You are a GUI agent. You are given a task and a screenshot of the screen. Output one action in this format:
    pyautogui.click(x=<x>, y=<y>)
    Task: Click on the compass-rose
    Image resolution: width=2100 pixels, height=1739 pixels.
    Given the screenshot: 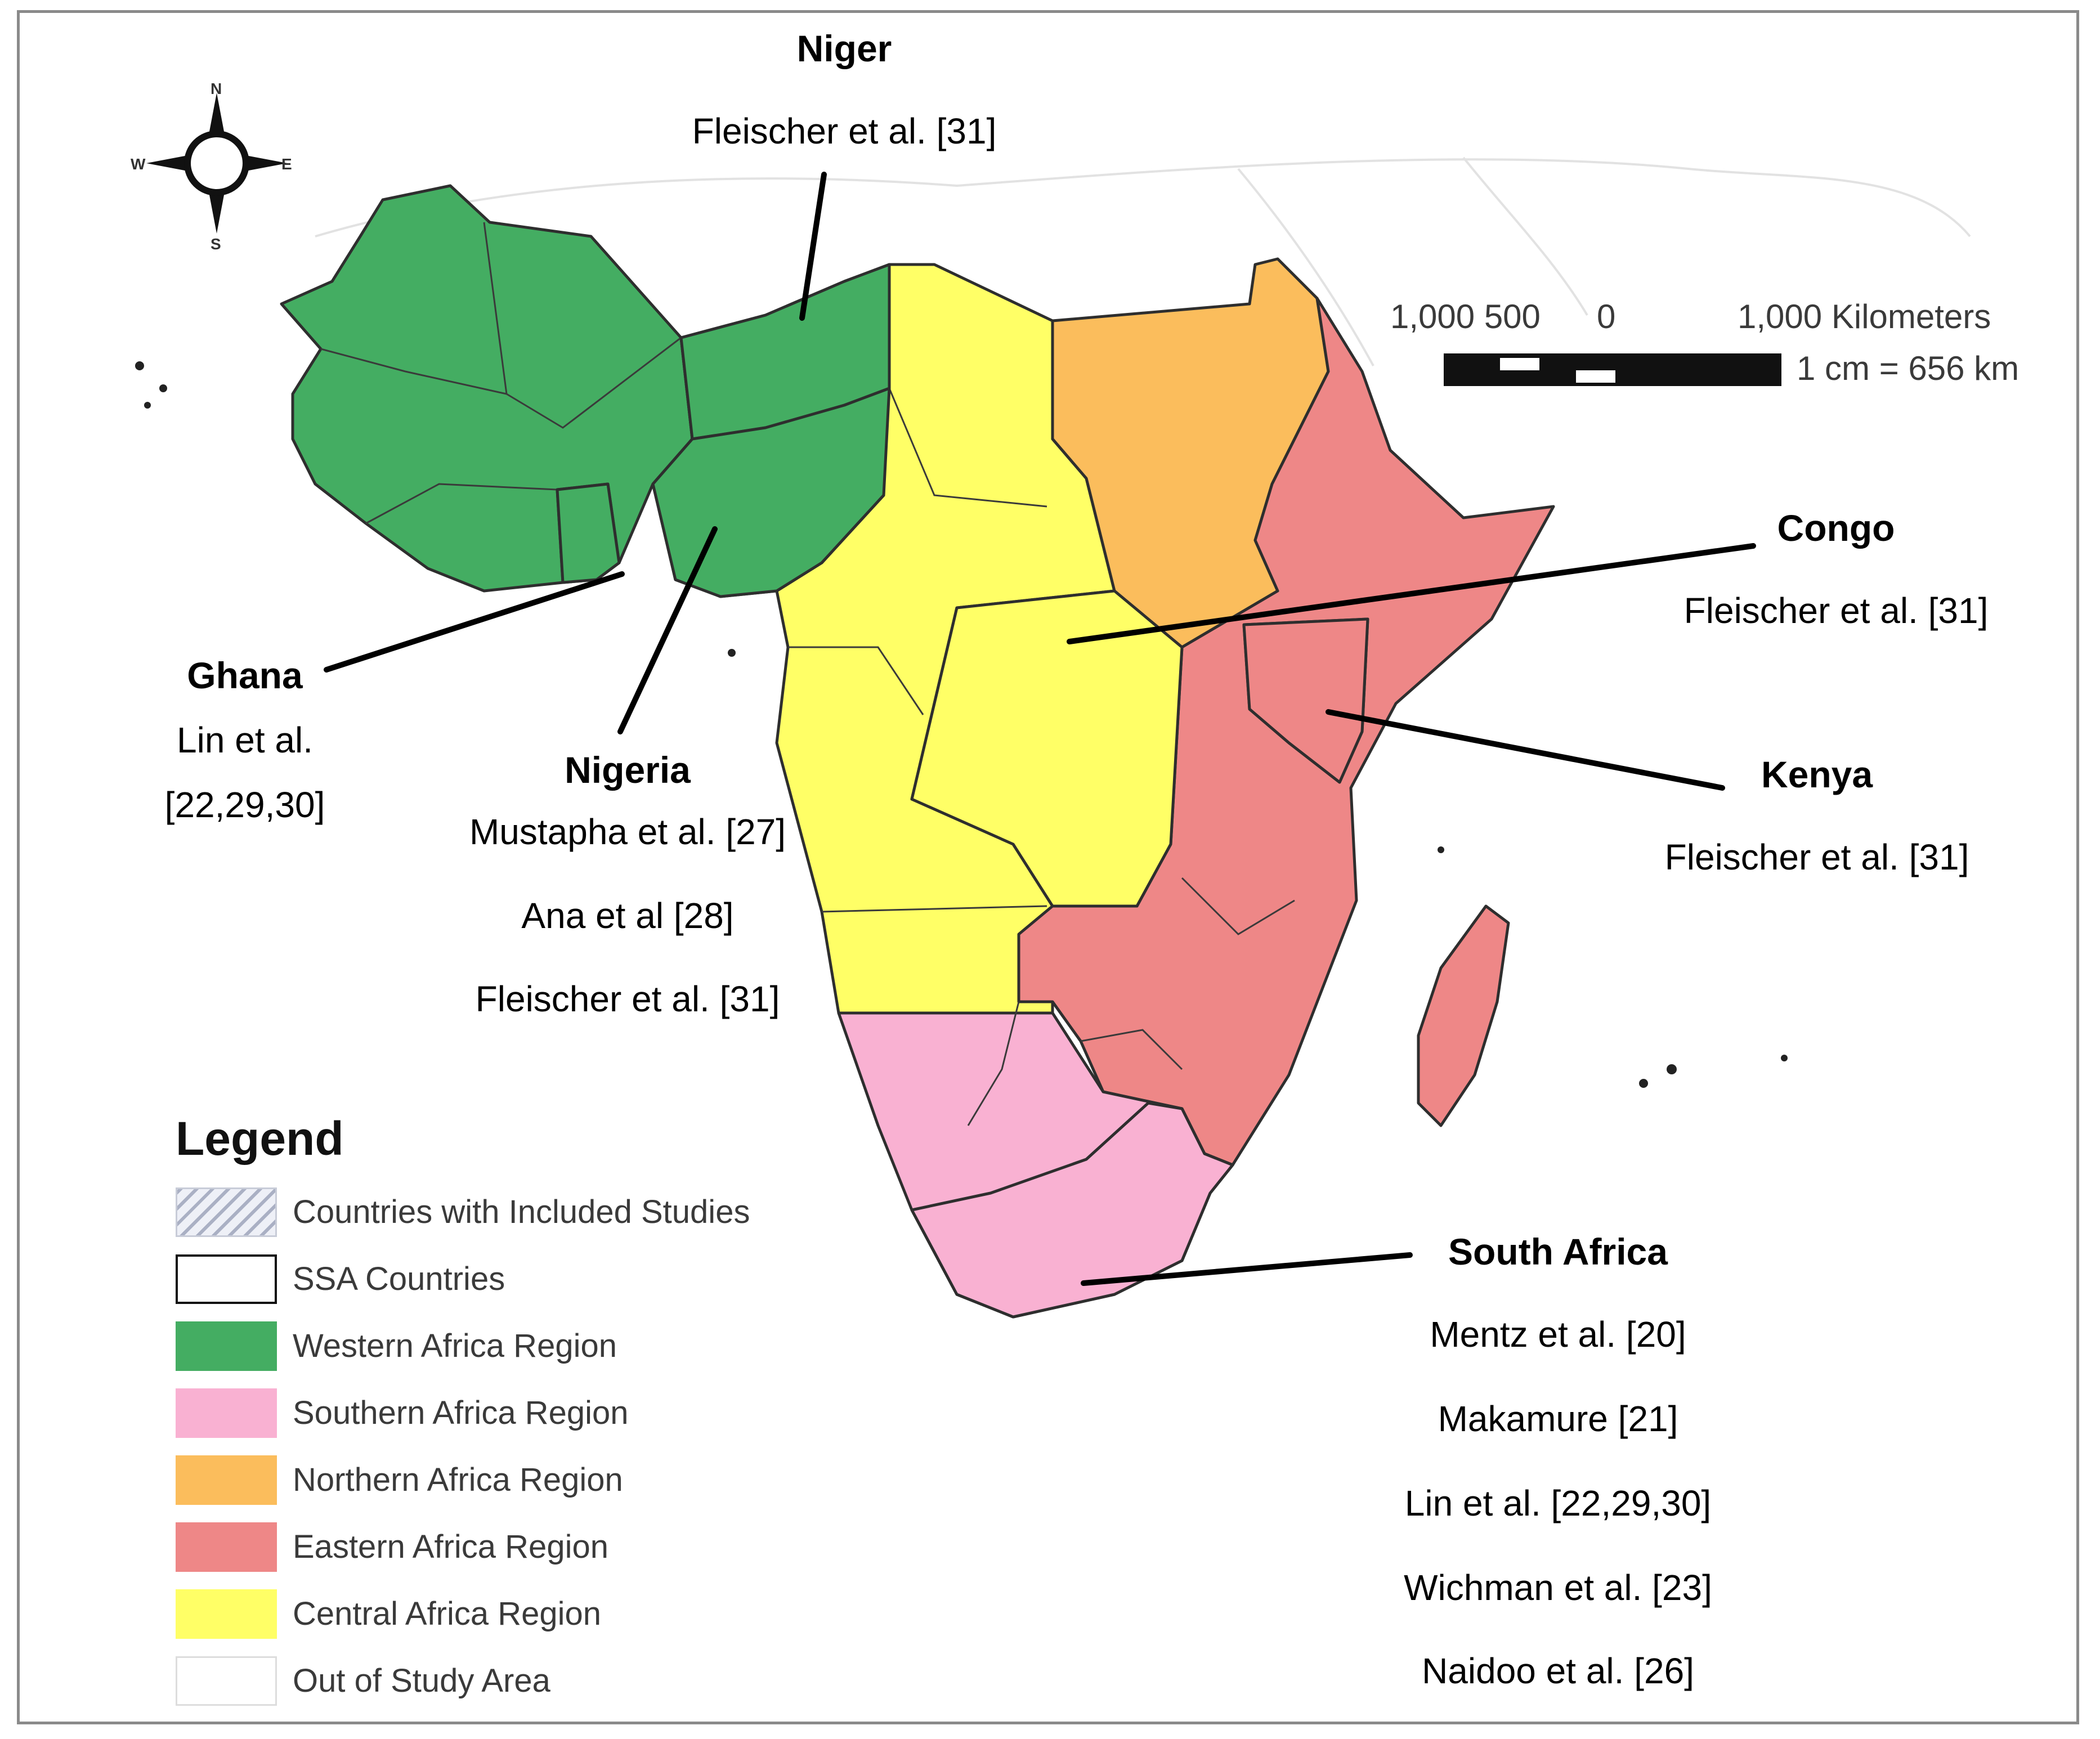 What is the action you would take?
    pyautogui.click(x=216, y=163)
    